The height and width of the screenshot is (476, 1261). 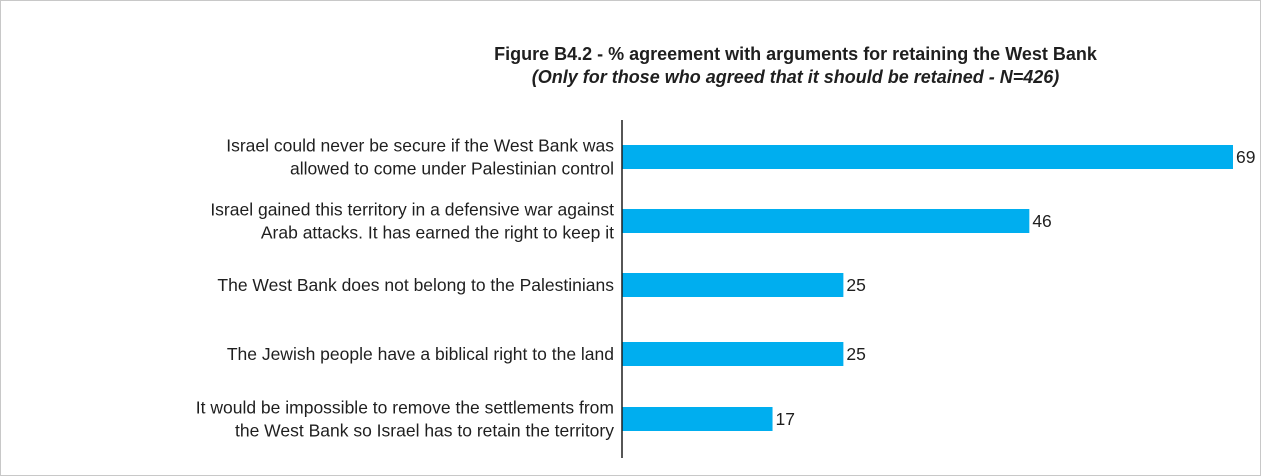 What do you see at coordinates (855, 354) in the screenshot?
I see `value-label-3: 25` at bounding box center [855, 354].